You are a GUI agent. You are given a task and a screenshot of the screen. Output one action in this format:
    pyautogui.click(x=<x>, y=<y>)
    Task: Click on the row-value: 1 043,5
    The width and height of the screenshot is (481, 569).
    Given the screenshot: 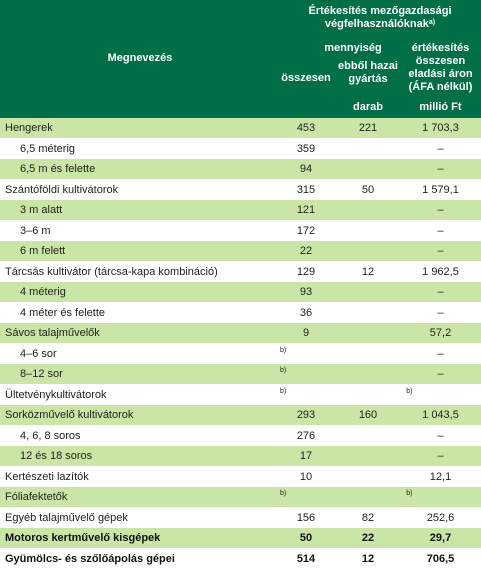 What is the action you would take?
    pyautogui.click(x=440, y=415)
    